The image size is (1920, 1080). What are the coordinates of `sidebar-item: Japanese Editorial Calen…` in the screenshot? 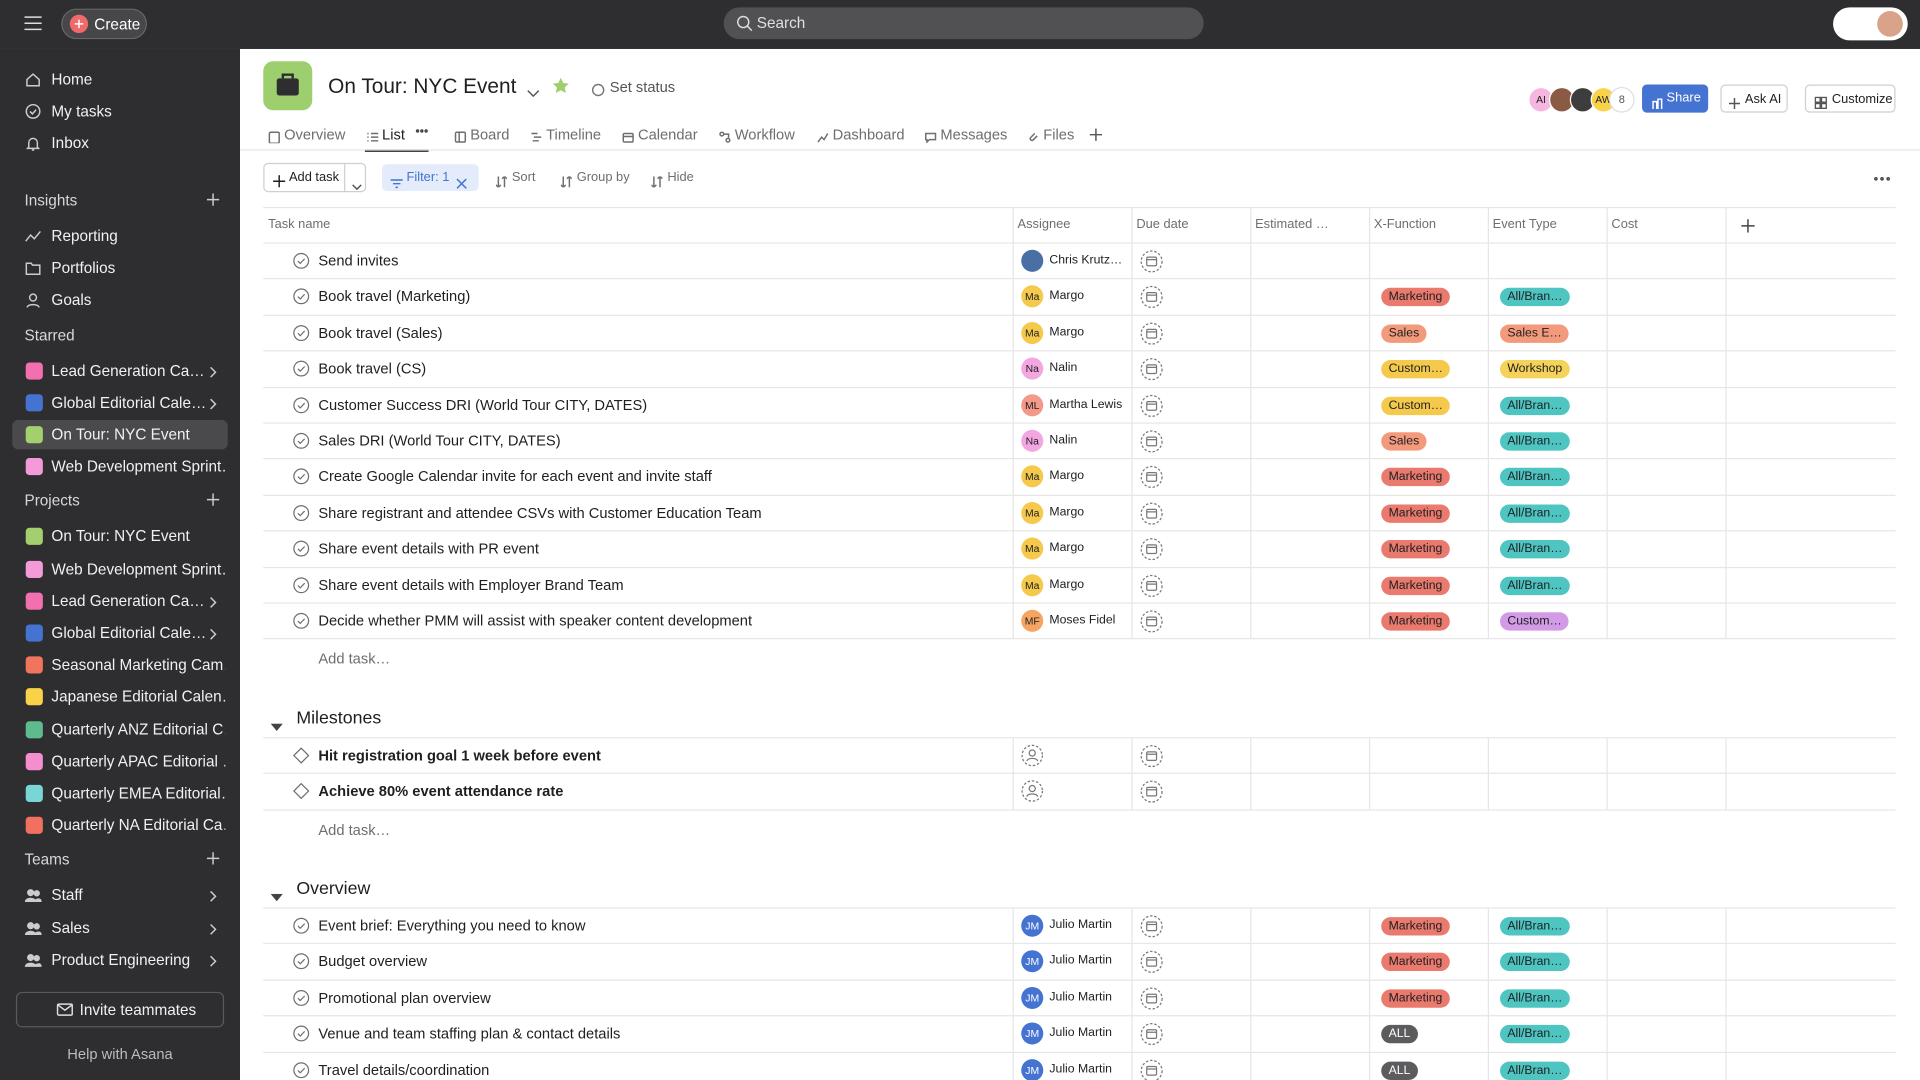 It's located at (120, 697).